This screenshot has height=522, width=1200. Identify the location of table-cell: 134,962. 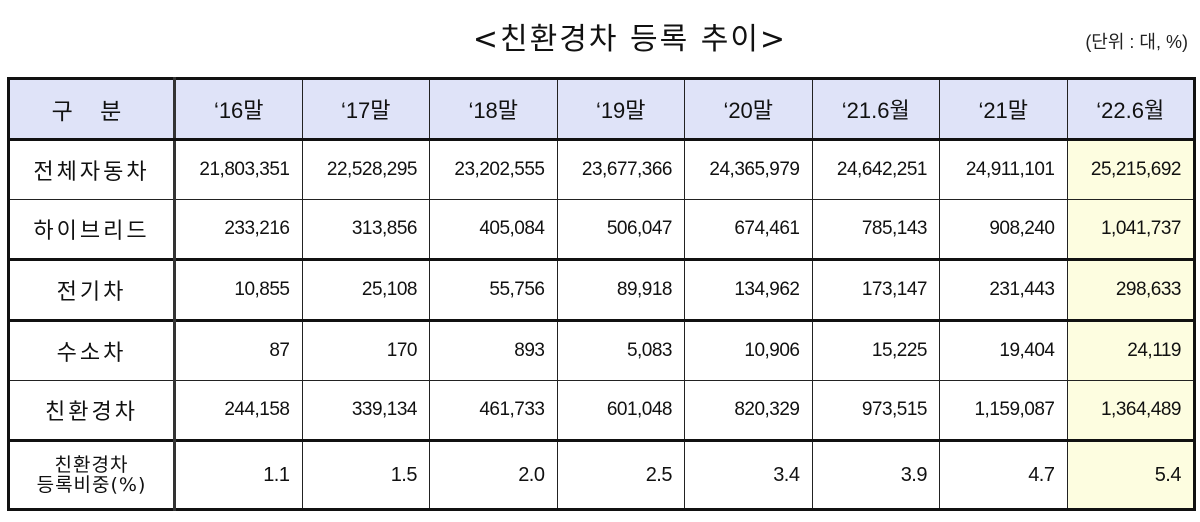
(748, 289).